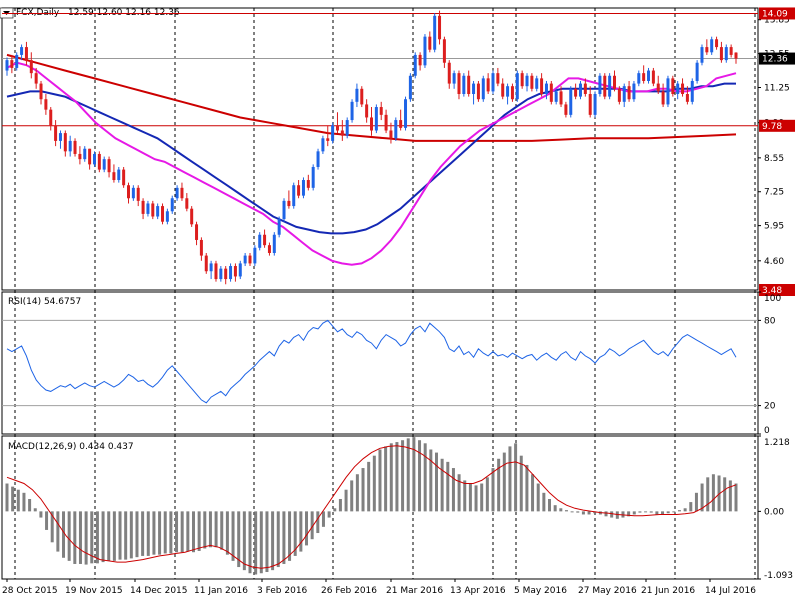 This screenshot has height=603, width=800. Describe the element at coordinates (607, 591) in the screenshot. I see `time-axis-label: 27 May 2016` at that location.